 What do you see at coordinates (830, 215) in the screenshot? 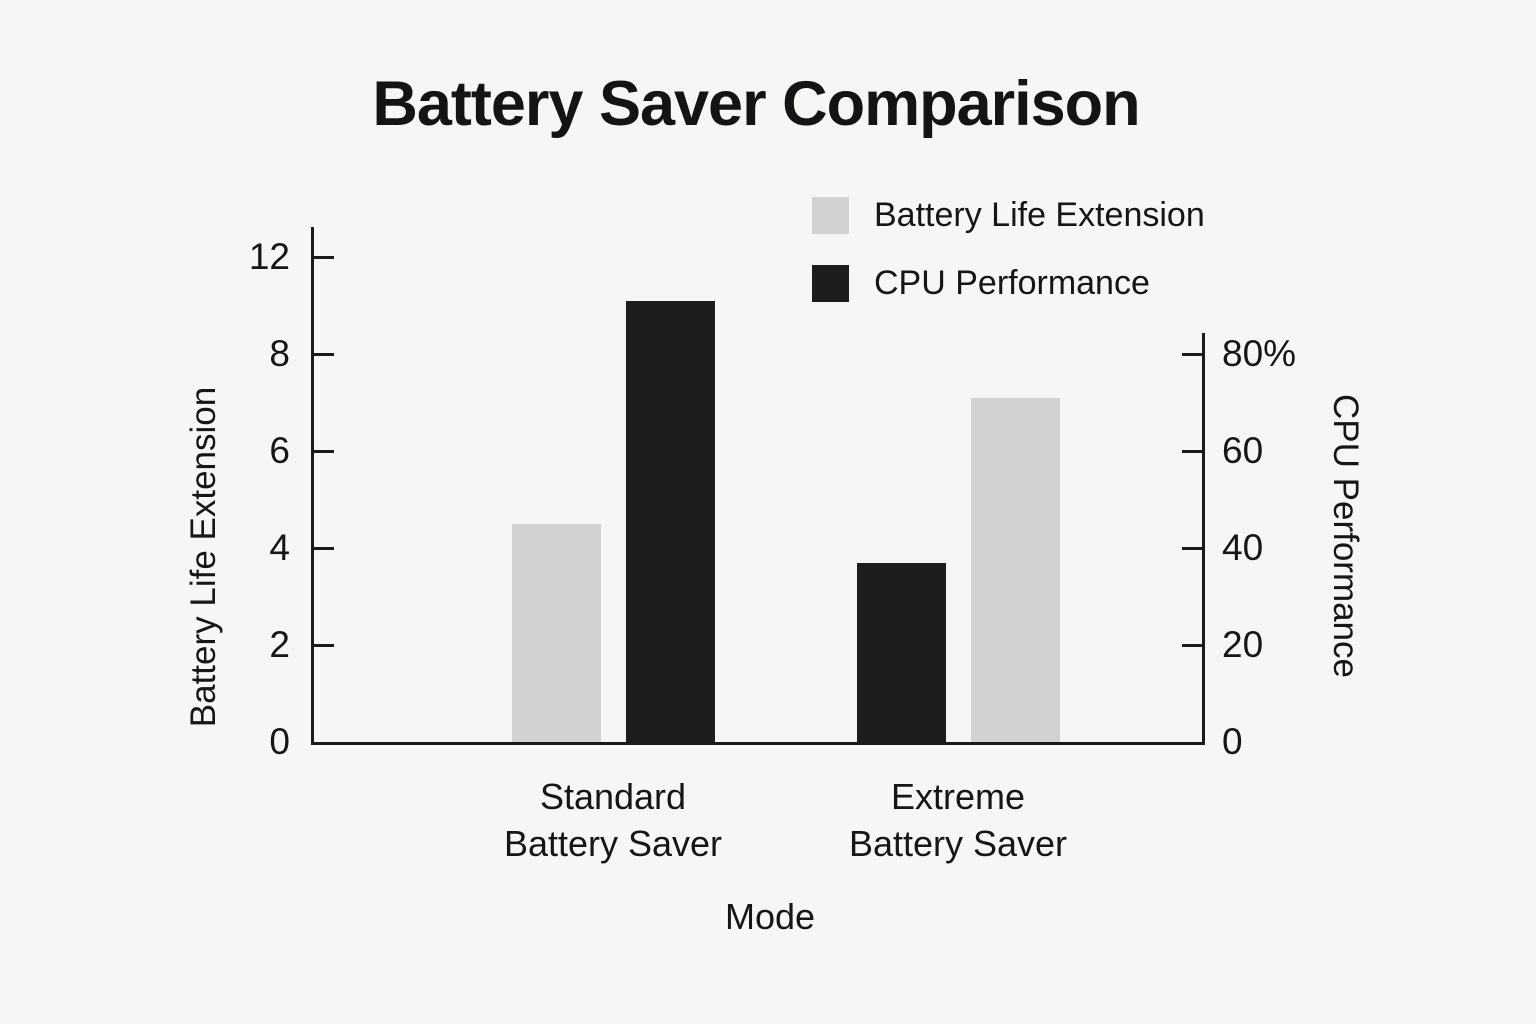
I see `legend-swatch-battery-life-extension` at bounding box center [830, 215].